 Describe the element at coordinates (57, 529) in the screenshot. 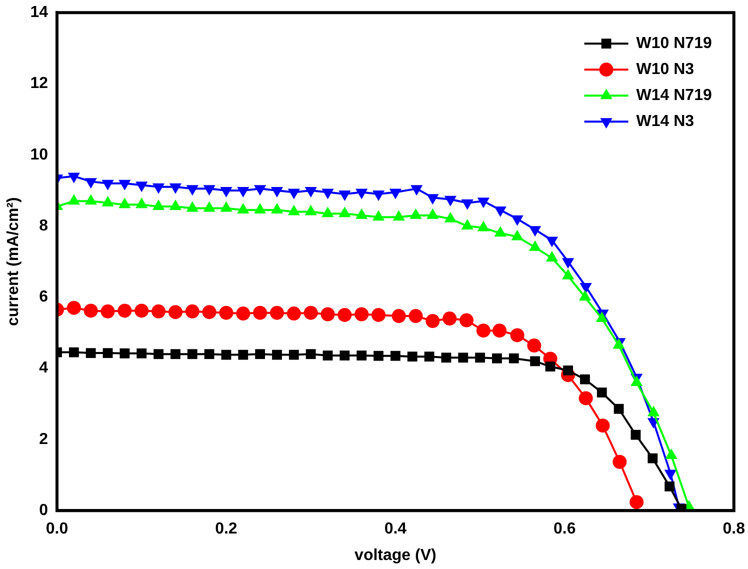

I see `x-tick-label: 0.0` at that location.